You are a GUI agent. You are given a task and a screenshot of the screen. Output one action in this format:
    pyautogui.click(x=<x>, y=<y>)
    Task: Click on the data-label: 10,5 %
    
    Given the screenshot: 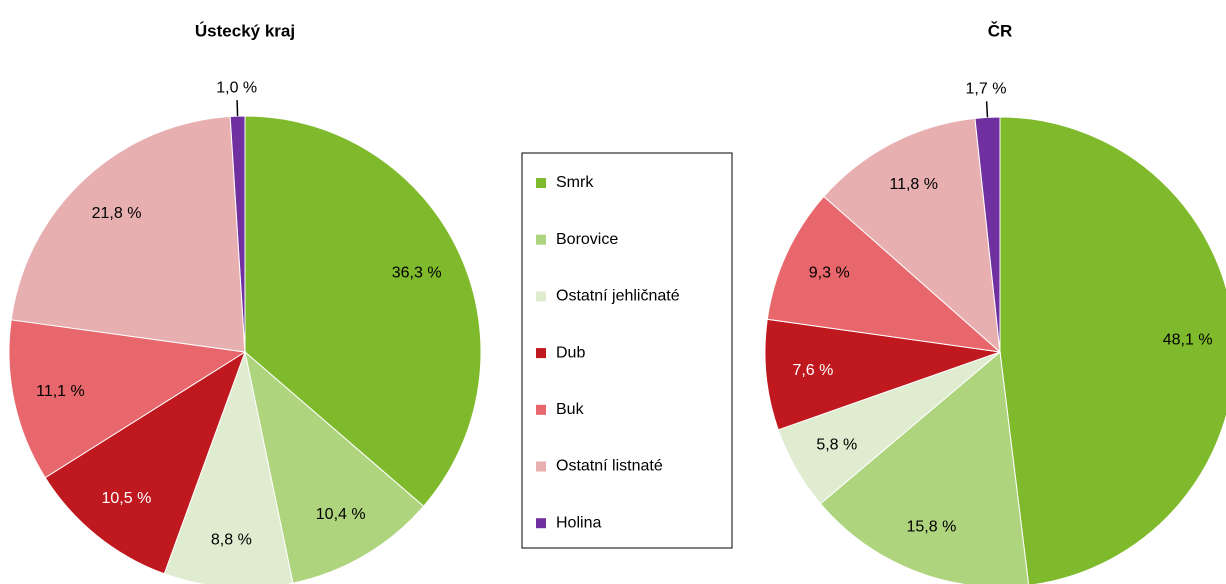 What is the action you would take?
    pyautogui.click(x=126, y=498)
    